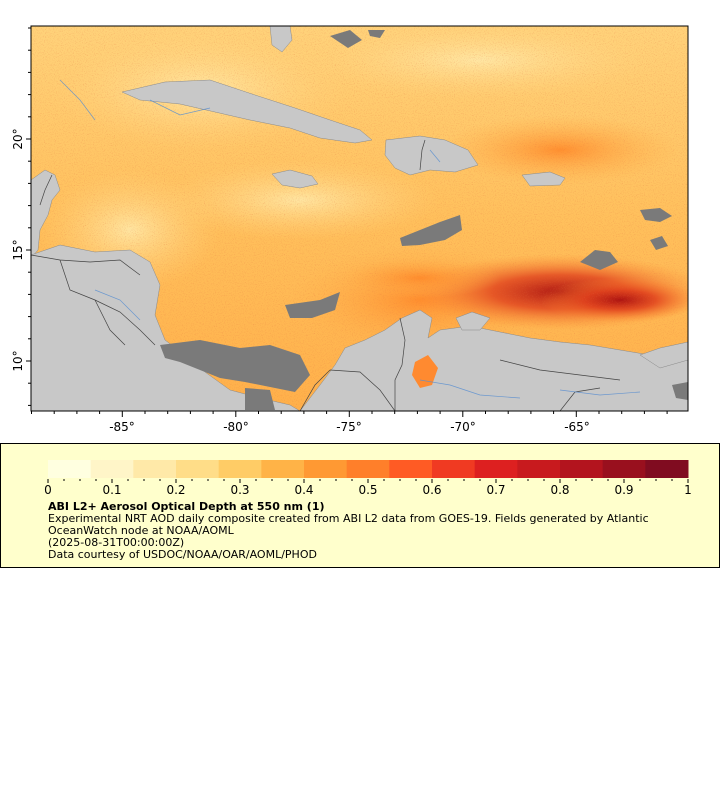  What do you see at coordinates (577, 427) in the screenshot?
I see `lon-label-65: -65°` at bounding box center [577, 427].